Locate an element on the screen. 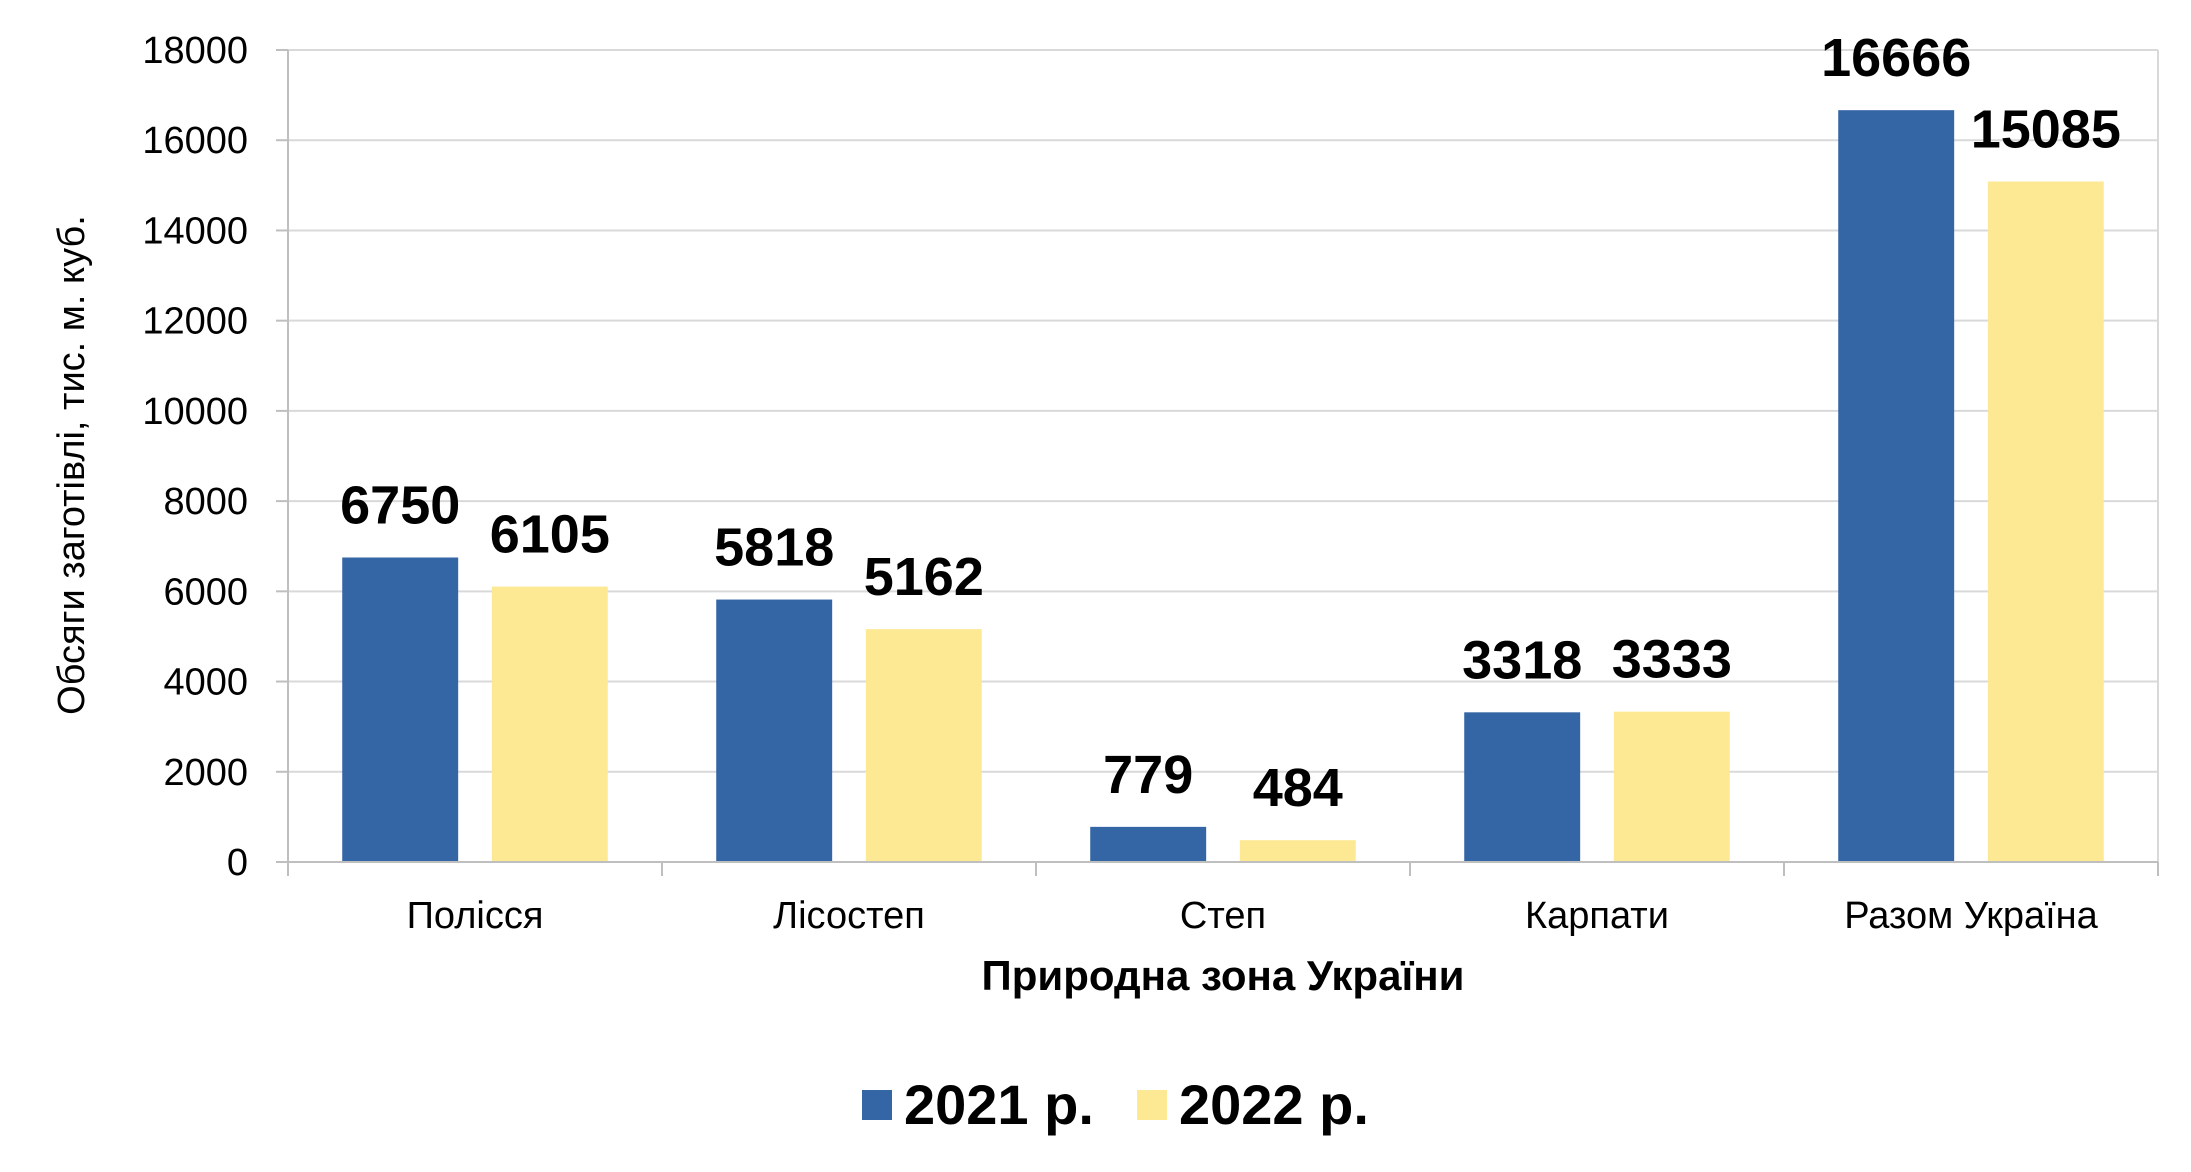  y-tick-label: 8000 is located at coordinates (205, 502).